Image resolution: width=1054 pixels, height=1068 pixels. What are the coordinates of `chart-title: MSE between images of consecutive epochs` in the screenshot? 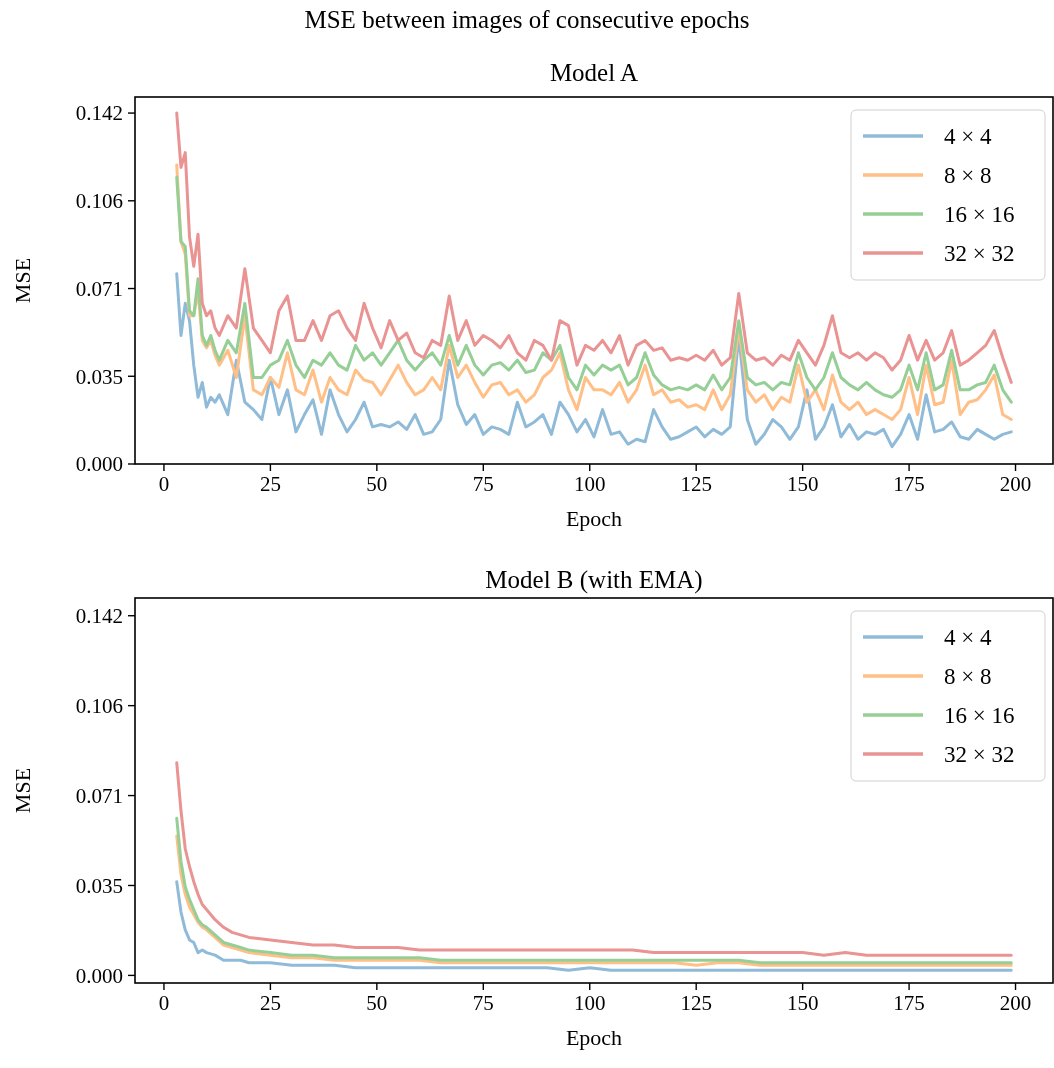 It's located at (527, 19).